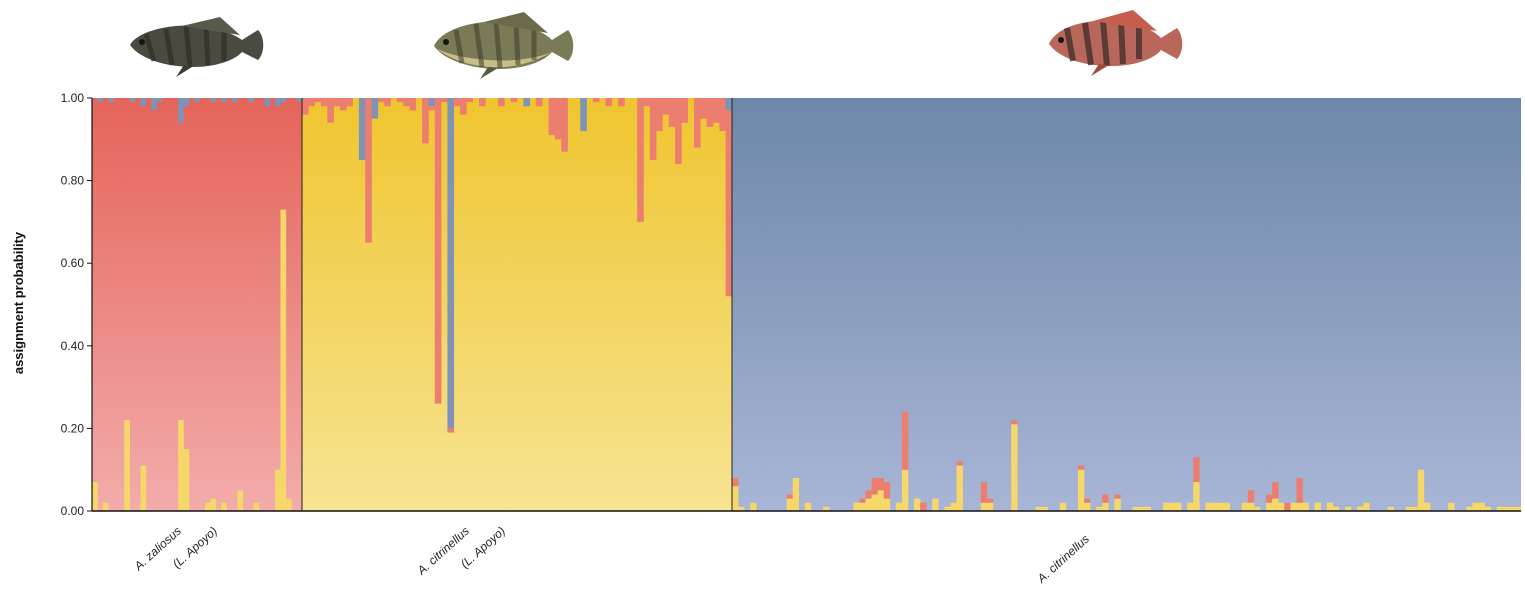 The width and height of the screenshot is (1525, 595). I want to click on olive-cichlid-icon, so click(504, 45).